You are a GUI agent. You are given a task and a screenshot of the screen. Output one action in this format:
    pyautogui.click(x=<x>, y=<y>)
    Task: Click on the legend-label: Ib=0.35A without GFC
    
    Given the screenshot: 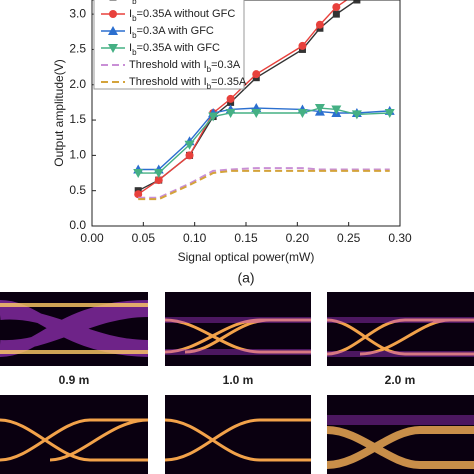 What is the action you would take?
    pyautogui.click(x=182, y=15)
    